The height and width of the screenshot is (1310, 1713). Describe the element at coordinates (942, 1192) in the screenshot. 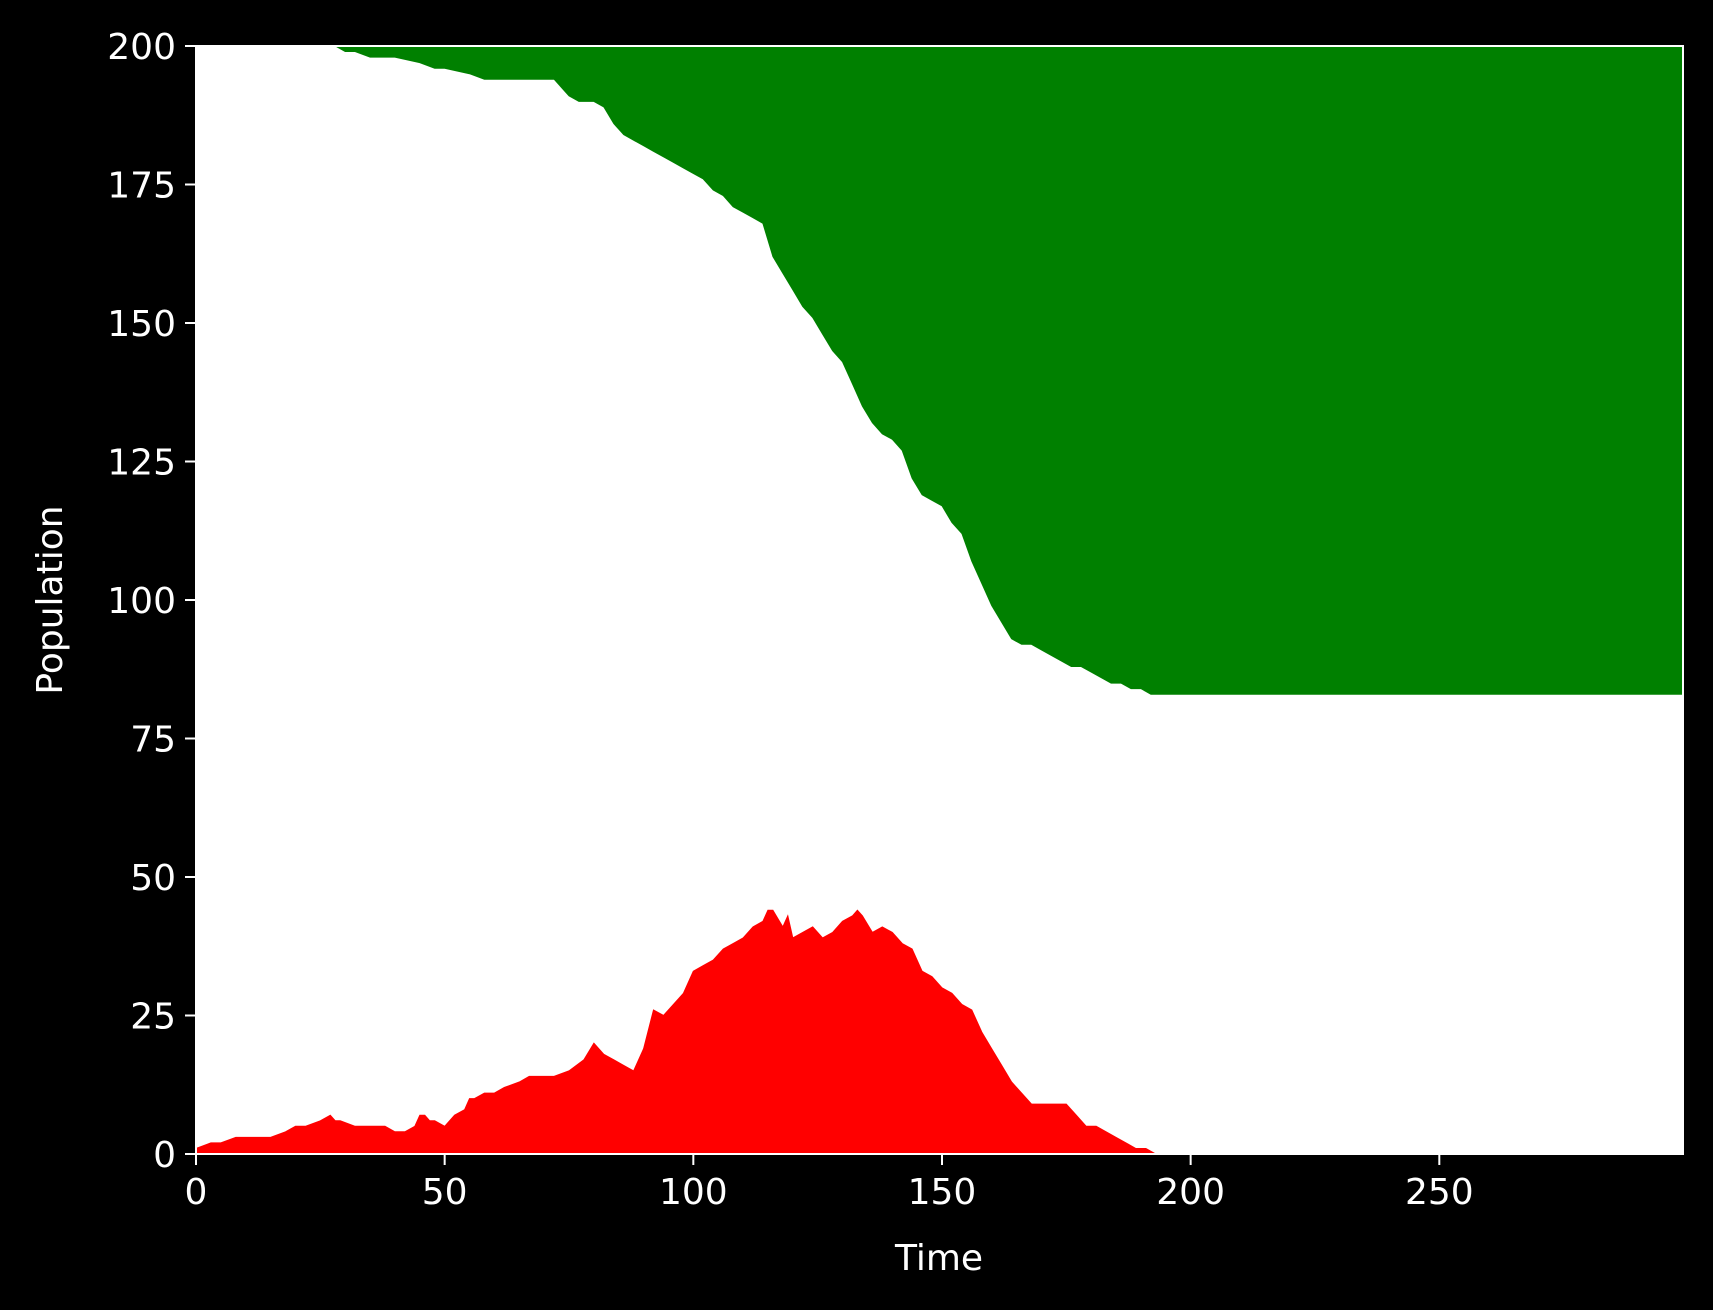

I see `x-tick-label: 150` at that location.